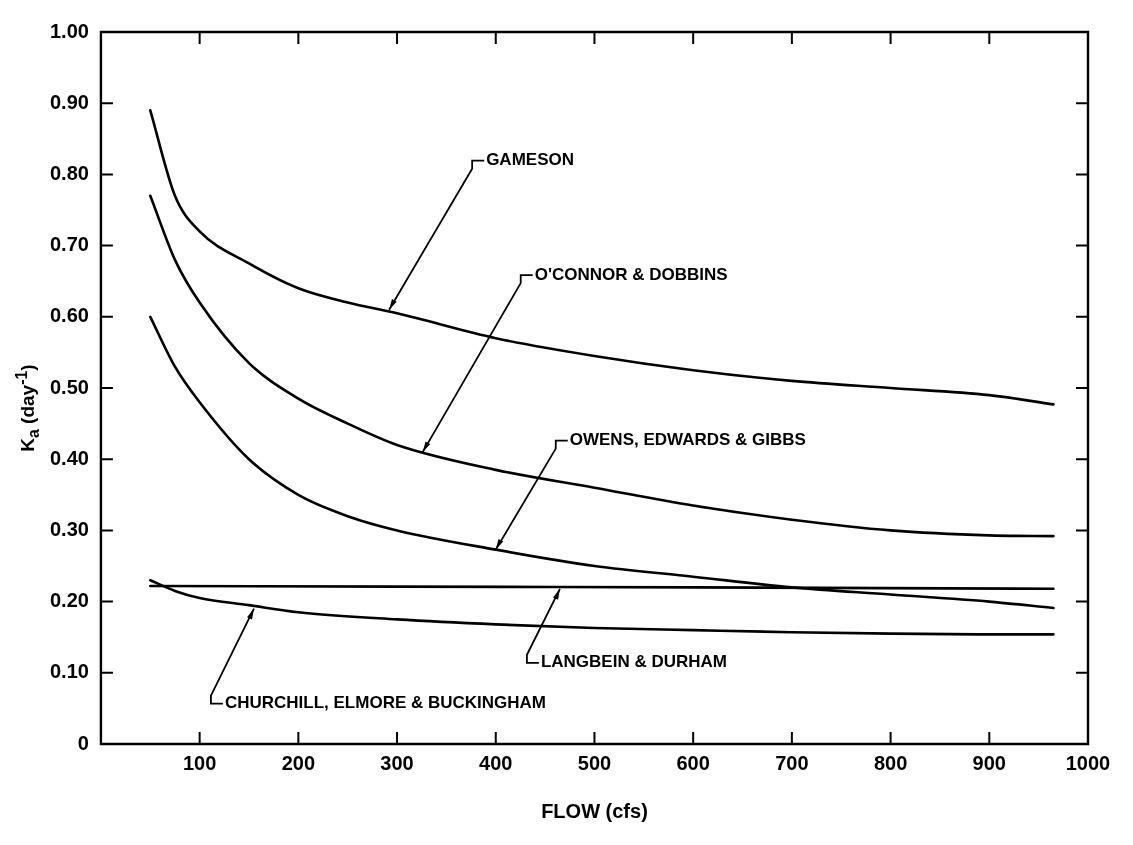  I want to click on x-tick-label: 200, so click(298, 762).